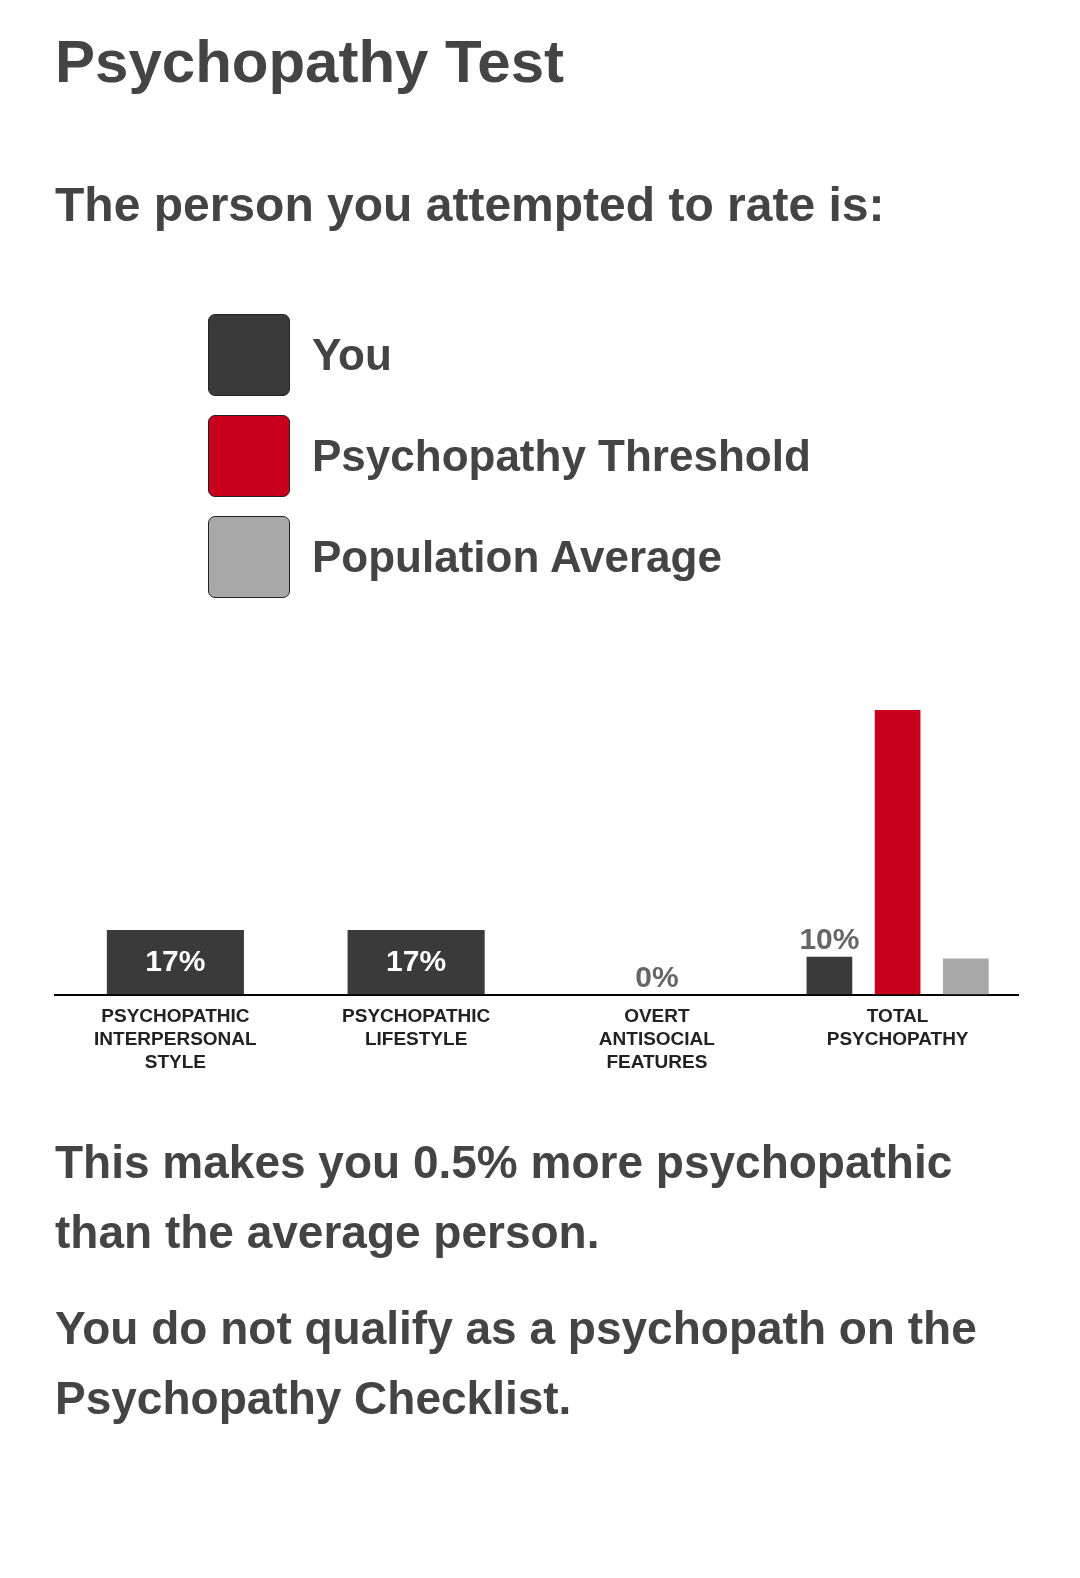  I want to click on legend-label: Population Average, so click(517, 556).